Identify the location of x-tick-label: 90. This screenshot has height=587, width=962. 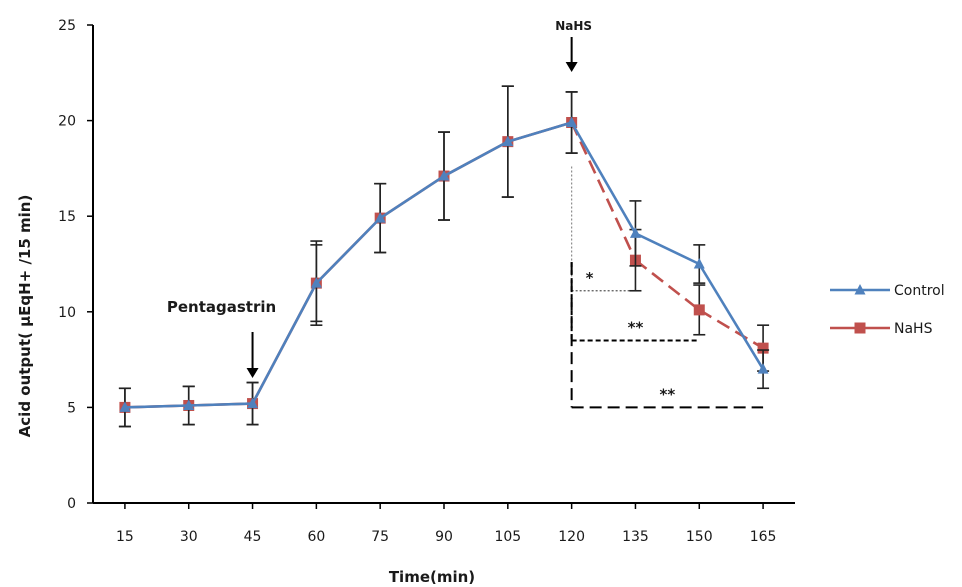
(444, 537).